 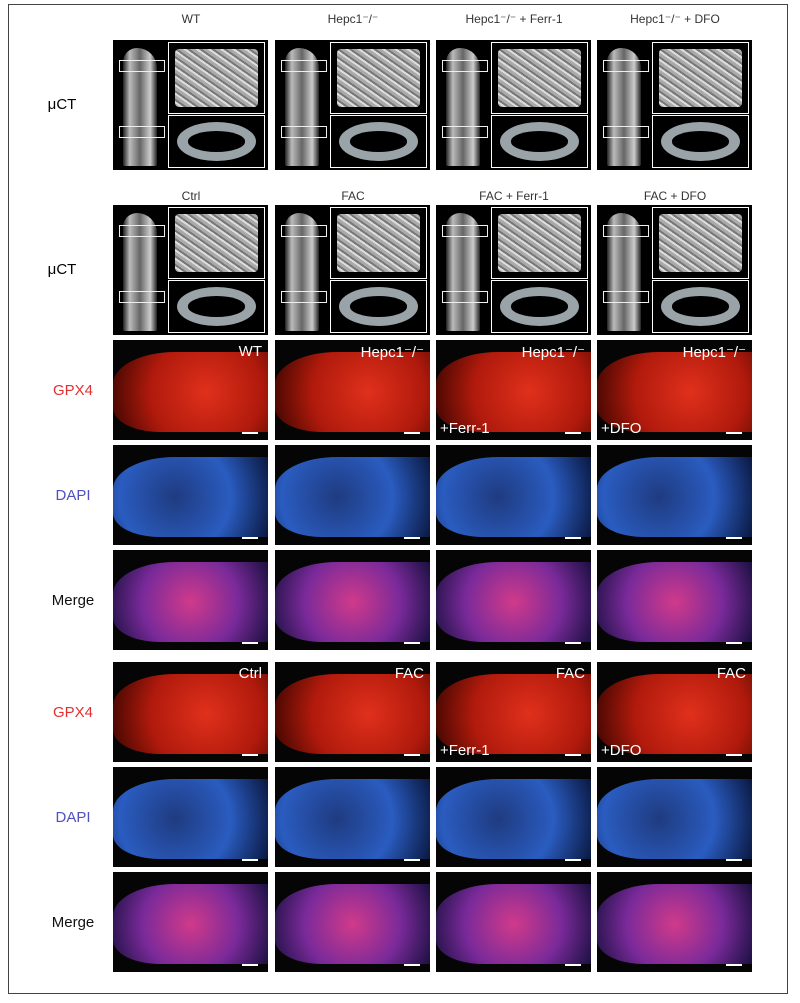 What do you see at coordinates (514, 196) in the screenshot?
I see `column-header: FAC + Ferr-1` at bounding box center [514, 196].